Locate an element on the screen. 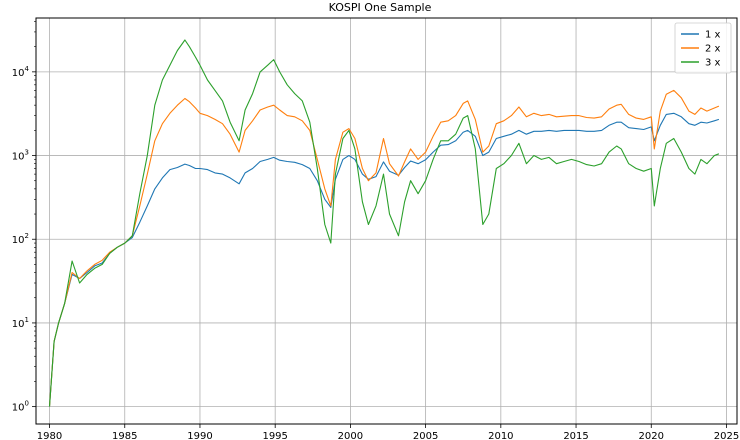 The height and width of the screenshot is (440, 740). y-tick-label: 10⁴ is located at coordinates (21, 72).